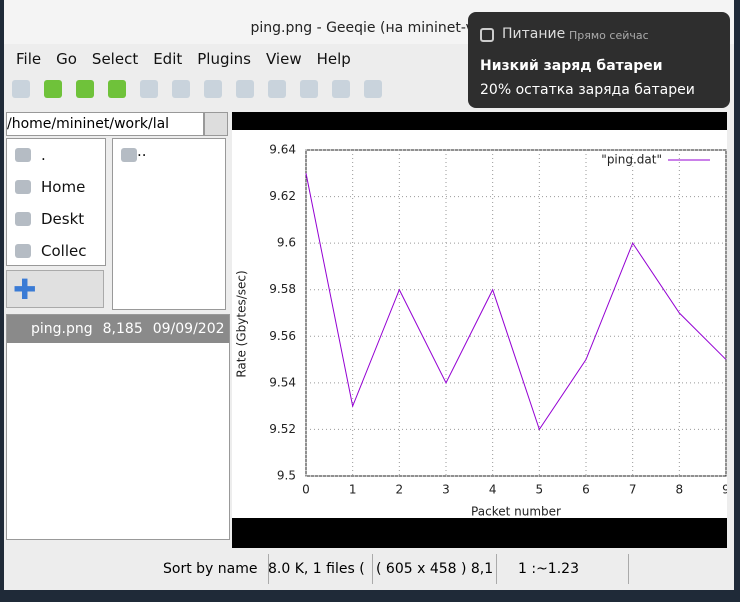 This screenshot has width=740, height=602. What do you see at coordinates (540, 490) in the screenshot?
I see `x-tick-label: 5` at bounding box center [540, 490].